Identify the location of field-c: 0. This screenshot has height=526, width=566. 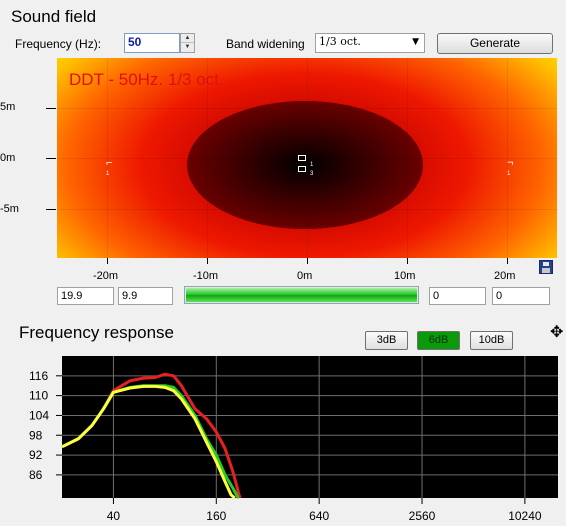
(457, 296).